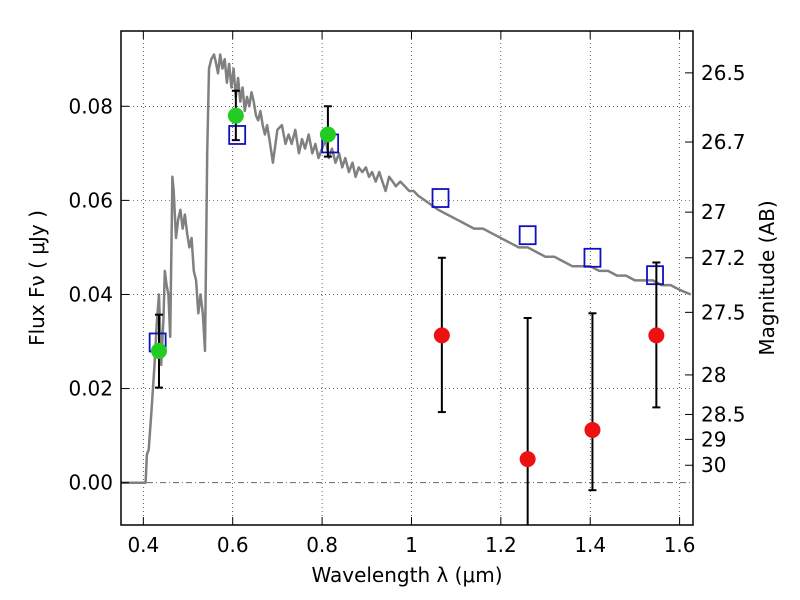 Image resolution: width=800 pixels, height=600 pixels. What do you see at coordinates (723, 258) in the screenshot?
I see `y2-tick-label: 27.2` at bounding box center [723, 258].